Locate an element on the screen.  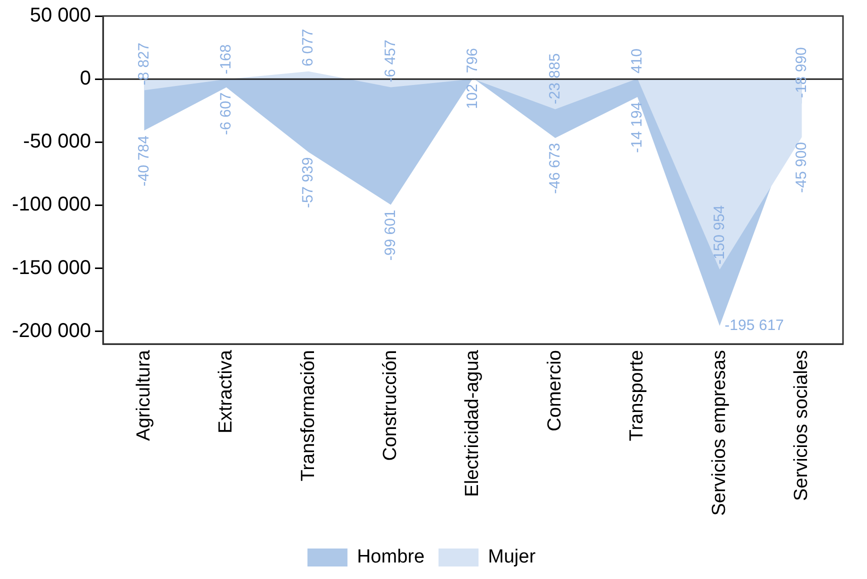
x-tick-label: Servicios sociales is located at coordinates (801, 425).